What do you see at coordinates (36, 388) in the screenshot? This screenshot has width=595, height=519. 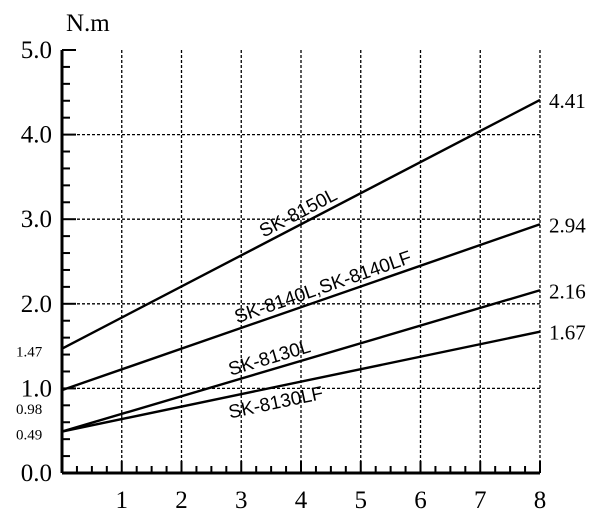 I see `y-tick-label: 1.0` at bounding box center [36, 388].